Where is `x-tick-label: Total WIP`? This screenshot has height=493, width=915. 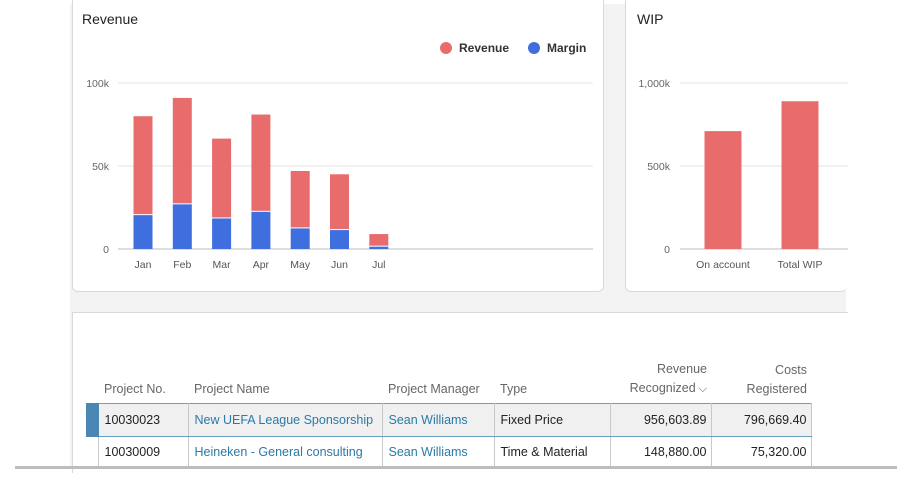 x-tick-label: Total WIP is located at coordinates (800, 265).